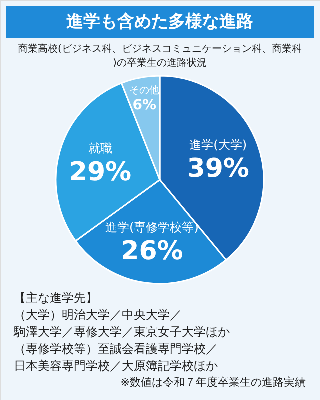 The width and height of the screenshot is (320, 400). Describe the element at coordinates (116, 349) in the screenshot. I see `text: （専修学校等）至誠会看護専門学校／` at that location.